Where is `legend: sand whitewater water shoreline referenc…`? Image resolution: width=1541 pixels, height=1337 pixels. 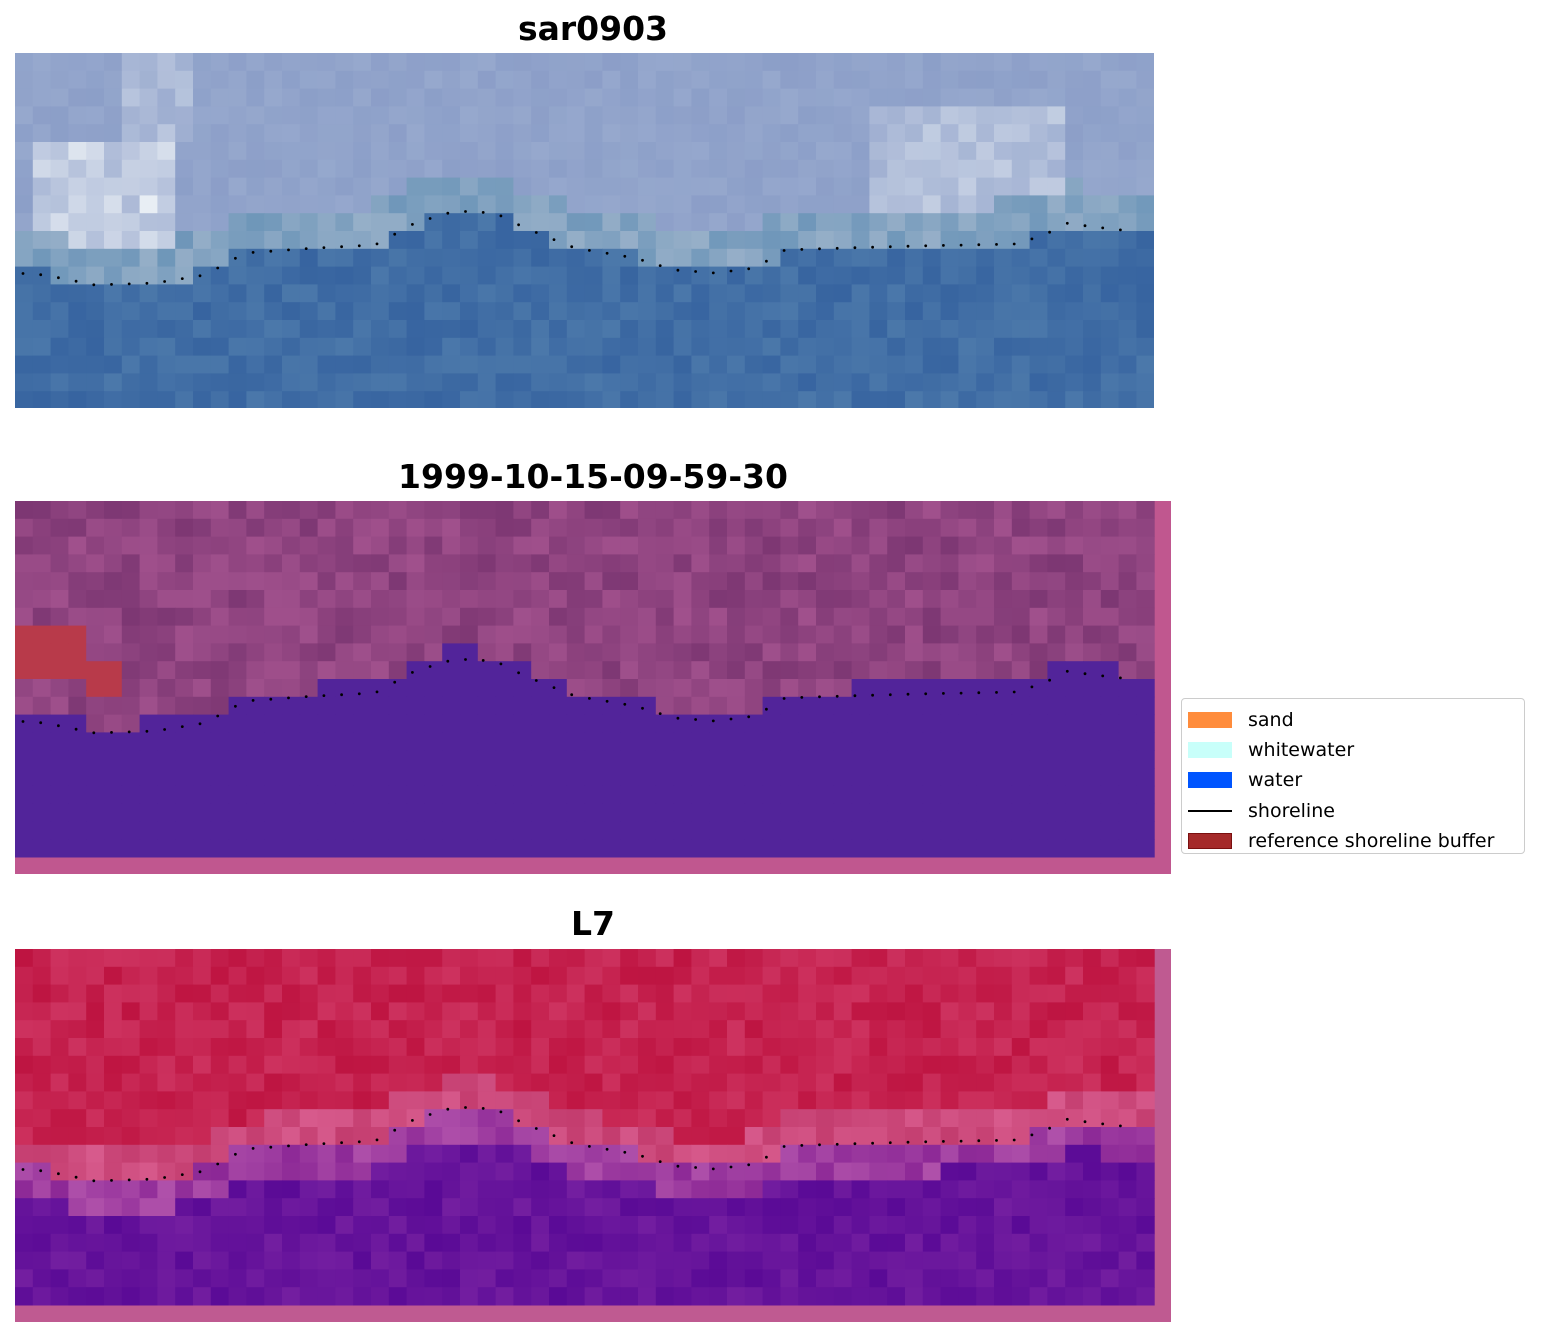
legend: sand whitewater water shoreline referenc… is located at coordinates (1353, 776).